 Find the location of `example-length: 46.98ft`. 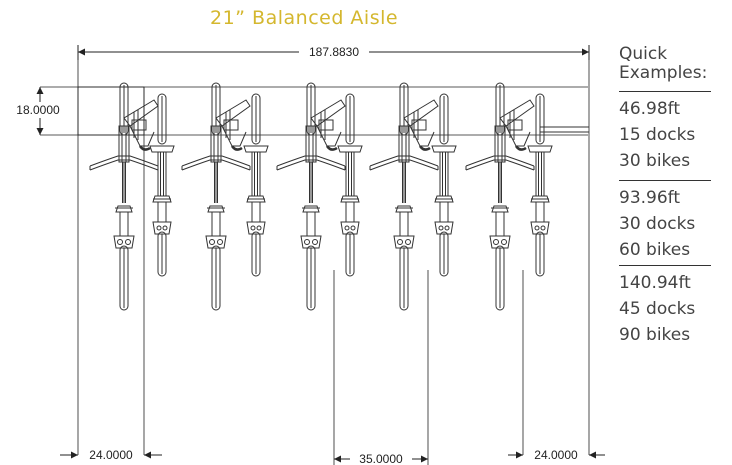

example-length: 46.98ft is located at coordinates (650, 109).